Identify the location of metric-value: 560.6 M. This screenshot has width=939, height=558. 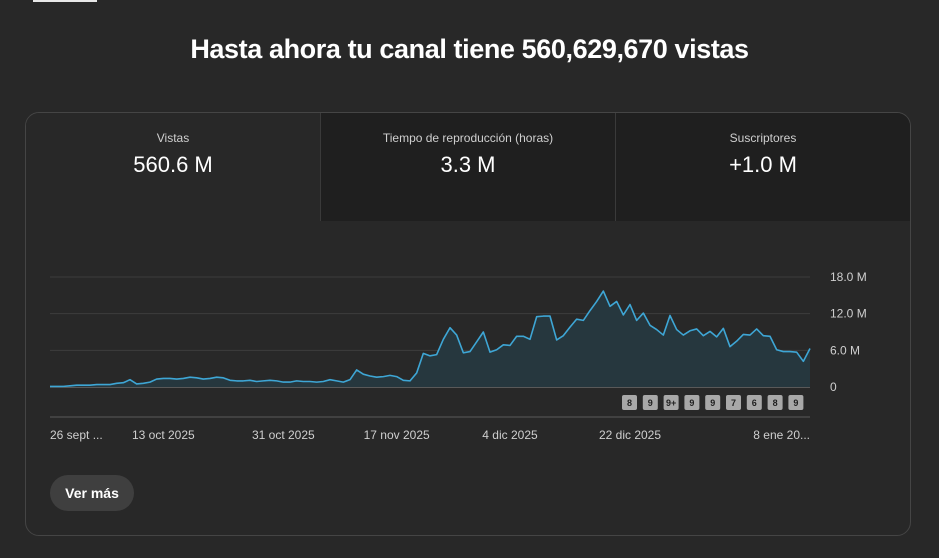
(173, 164).